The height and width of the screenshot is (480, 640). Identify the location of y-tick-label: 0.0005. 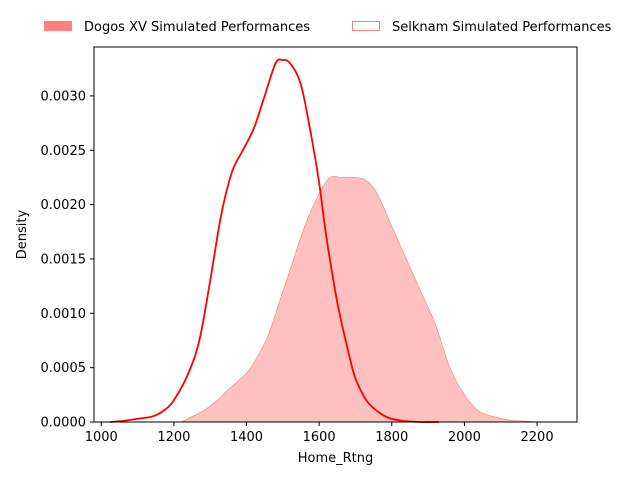
(64, 368).